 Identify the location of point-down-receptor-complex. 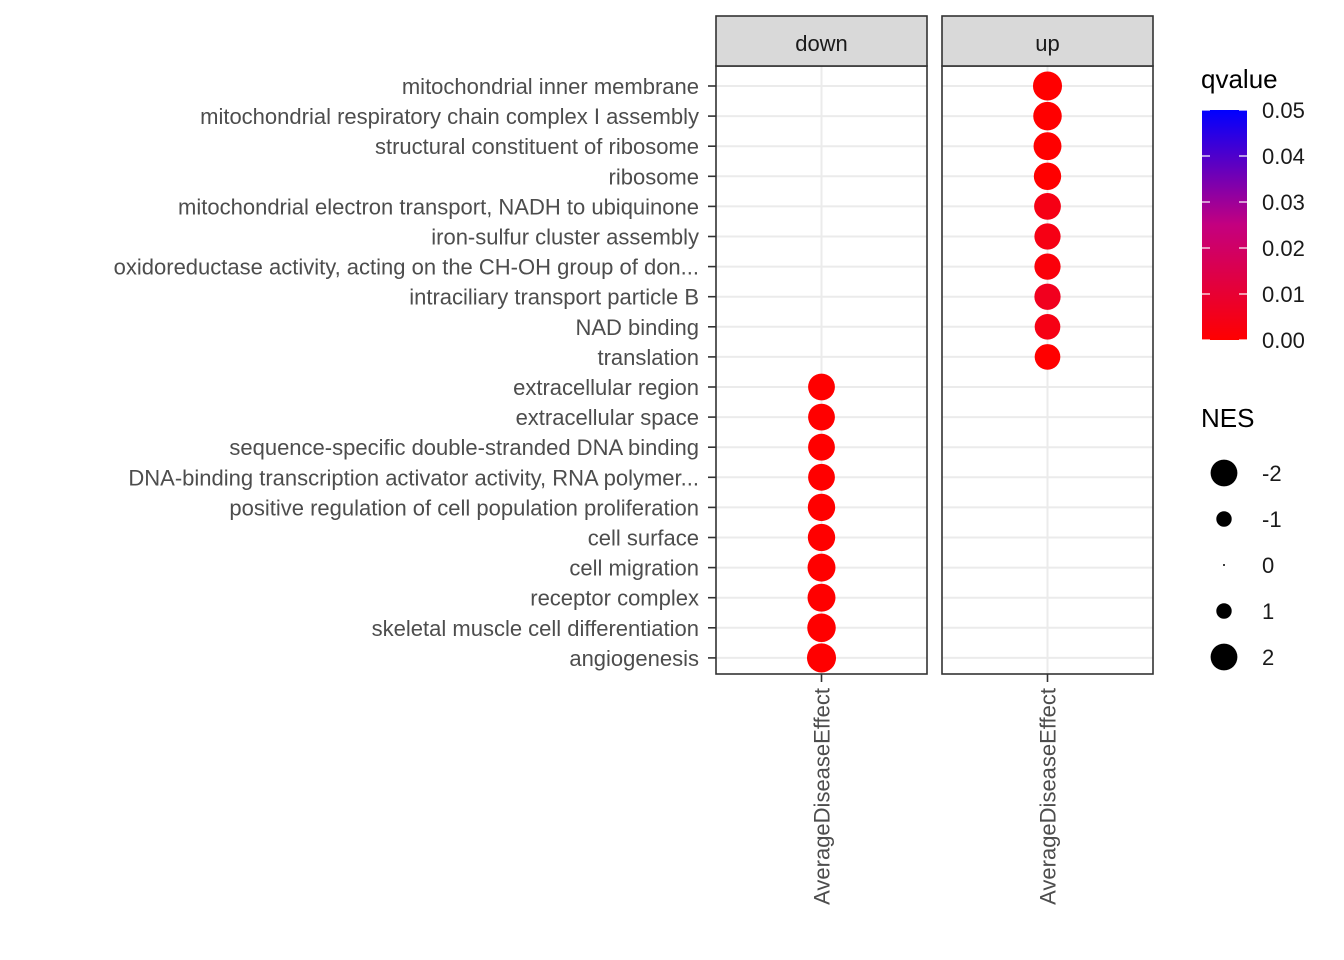
(822, 598).